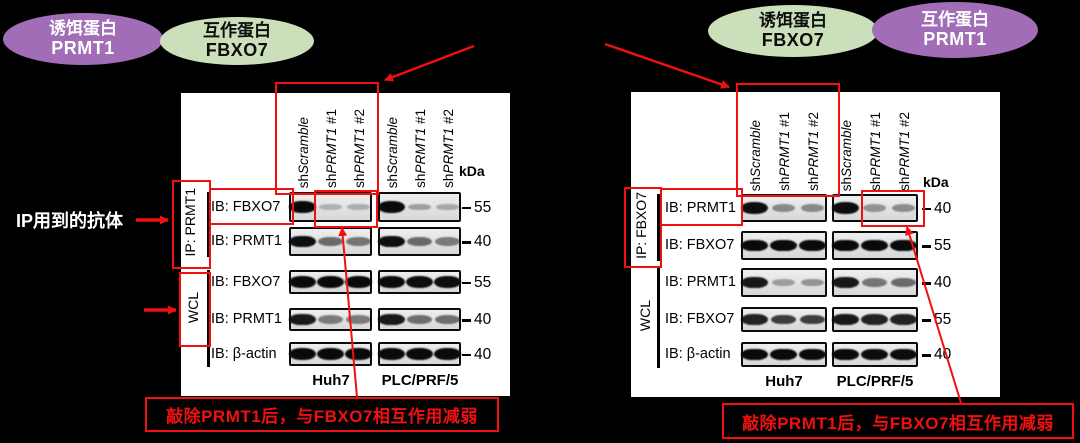 The width and height of the screenshot is (1080, 443). I want to click on knockdown-lanes-highlight-box, so click(893, 208).